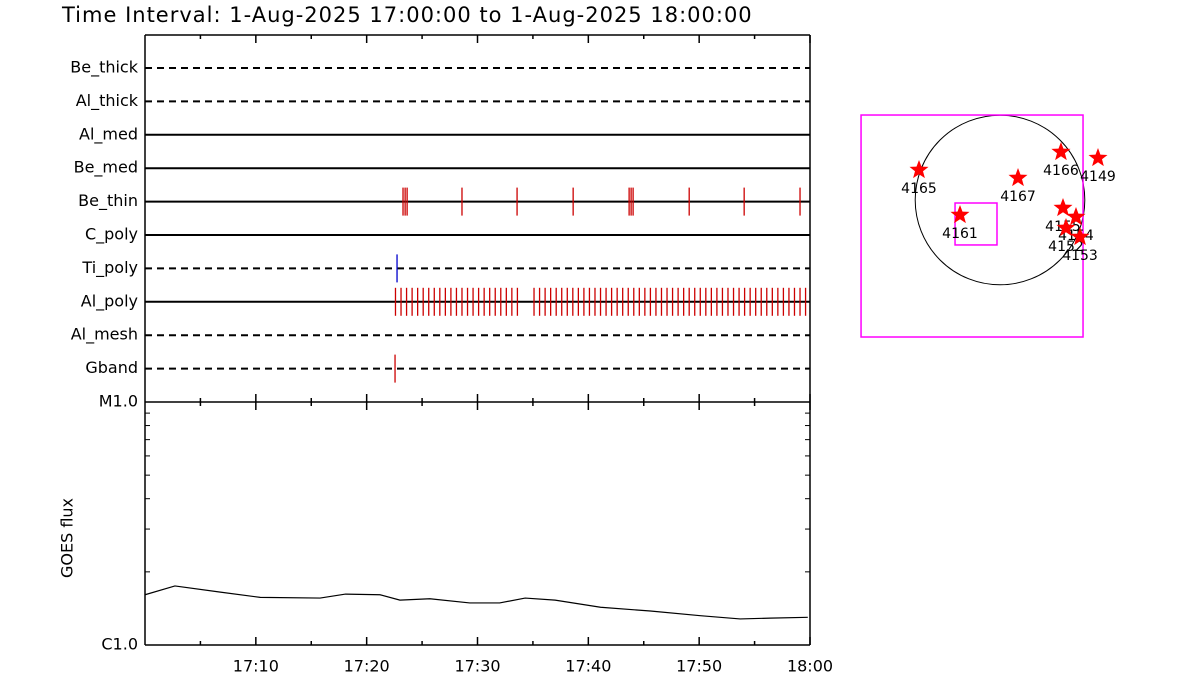 The width and height of the screenshot is (1200, 700). Describe the element at coordinates (104, 68) in the screenshot. I see `row-label: Be_thick` at that location.